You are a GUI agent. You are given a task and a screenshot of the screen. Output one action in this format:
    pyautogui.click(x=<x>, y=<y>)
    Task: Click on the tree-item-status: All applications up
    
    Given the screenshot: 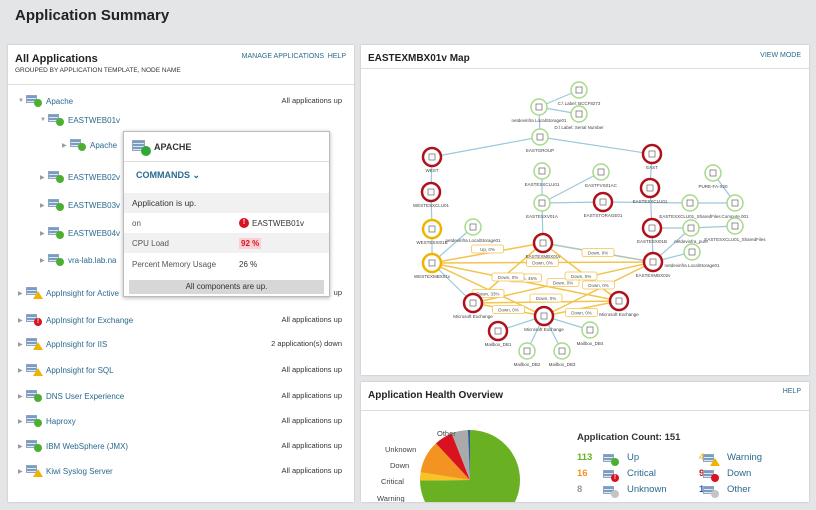 What is the action you would take?
    pyautogui.click(x=311, y=395)
    